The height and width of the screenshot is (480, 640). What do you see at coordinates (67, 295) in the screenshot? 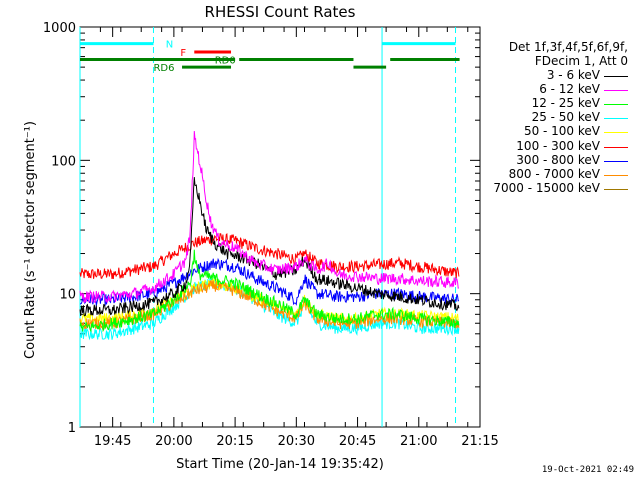
I see `y-tick-label: 10` at bounding box center [67, 295].